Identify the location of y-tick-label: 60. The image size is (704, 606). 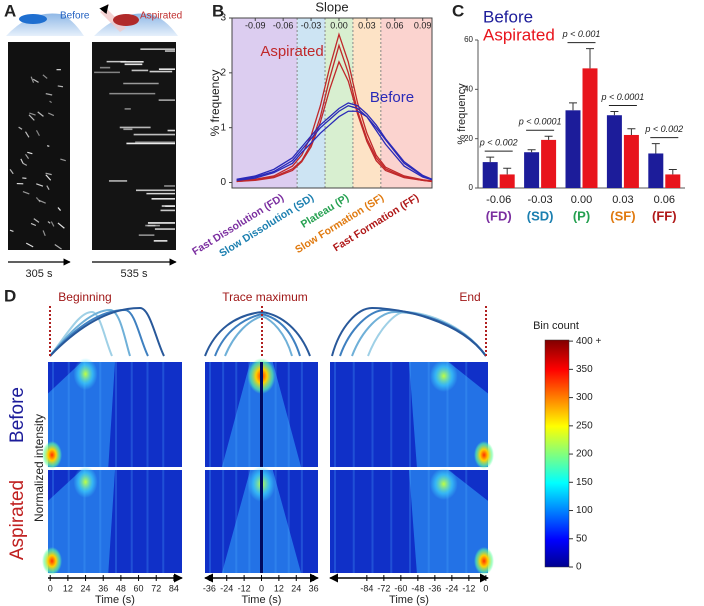
(468, 39).